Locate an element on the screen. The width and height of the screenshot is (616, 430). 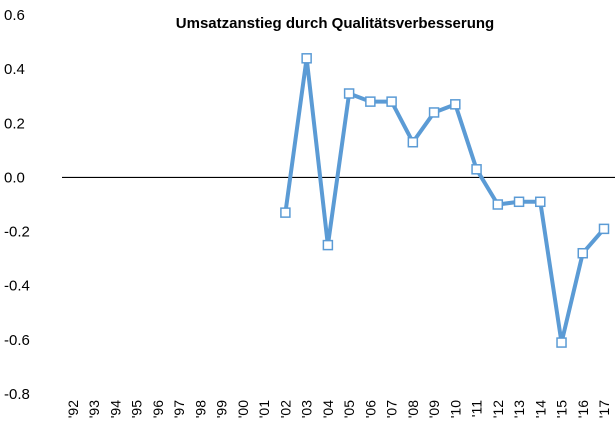
x-tick-label: '94 is located at coordinates (115, 409).